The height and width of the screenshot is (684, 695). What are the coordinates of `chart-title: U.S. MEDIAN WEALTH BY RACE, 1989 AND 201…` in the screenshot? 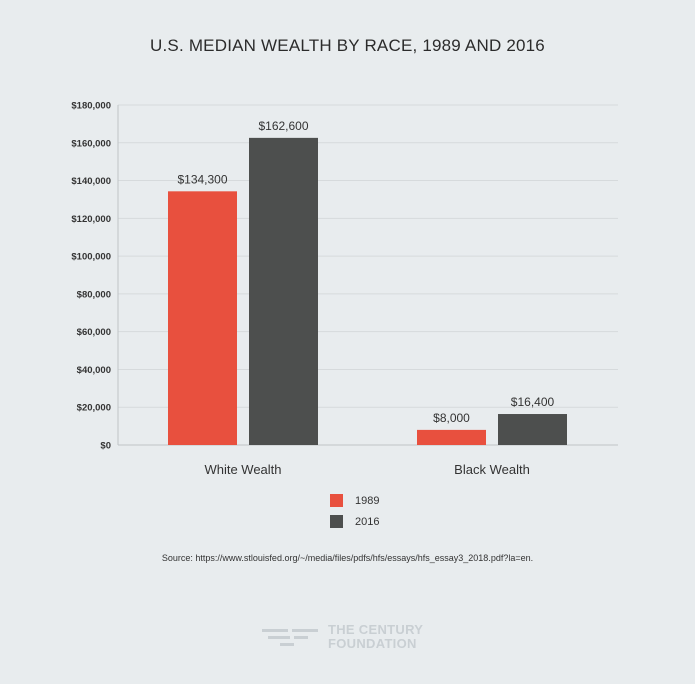 It's located at (347, 45).